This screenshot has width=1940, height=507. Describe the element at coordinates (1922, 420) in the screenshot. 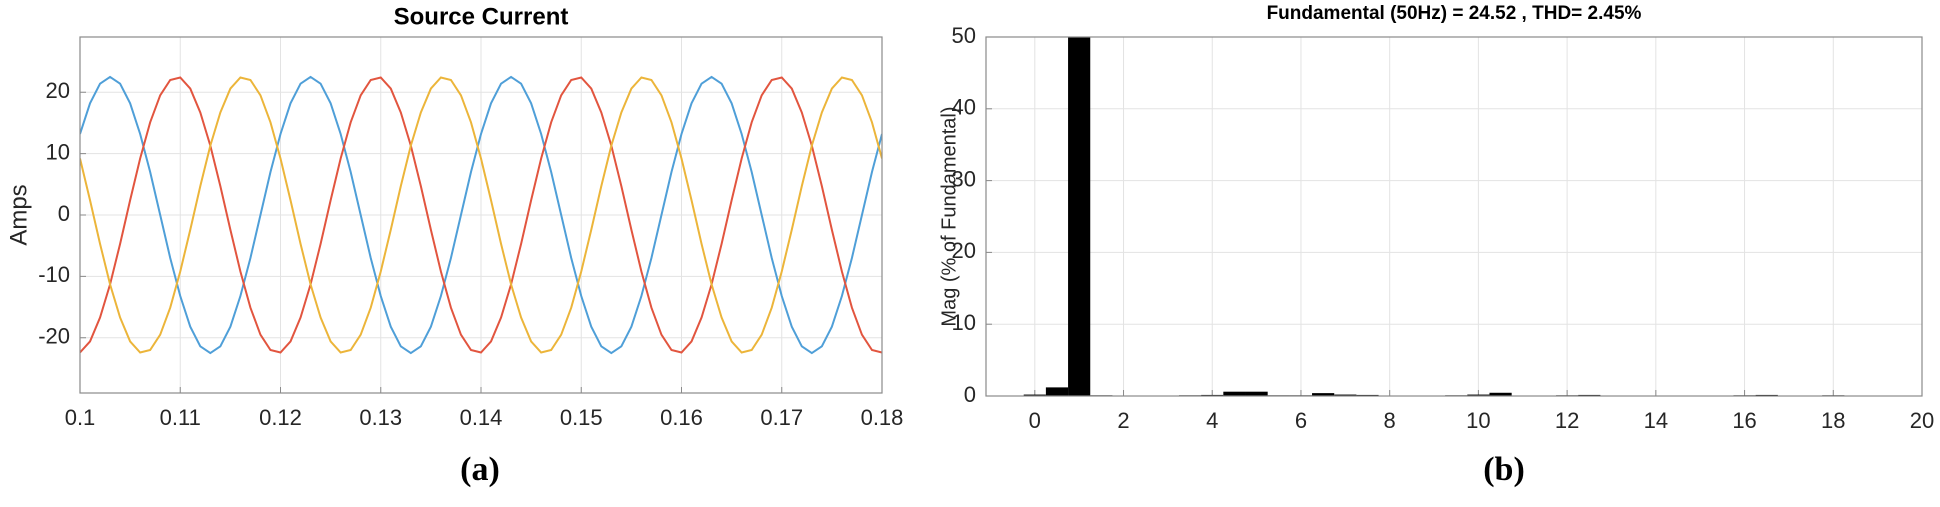

I see `x-tick-label: 20` at that location.